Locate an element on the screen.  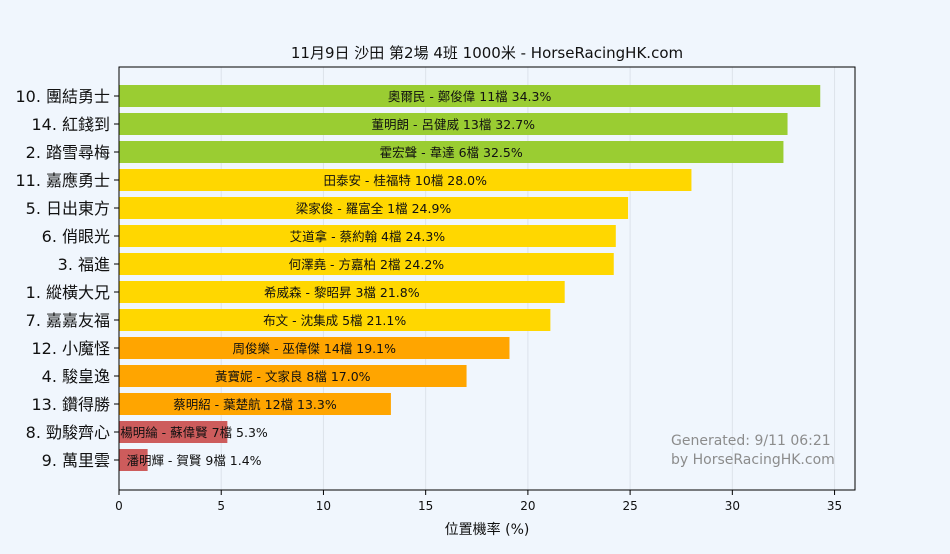
data-label: 何澤堯 - 方嘉柏 2檔 24.2% is located at coordinates (367, 264).